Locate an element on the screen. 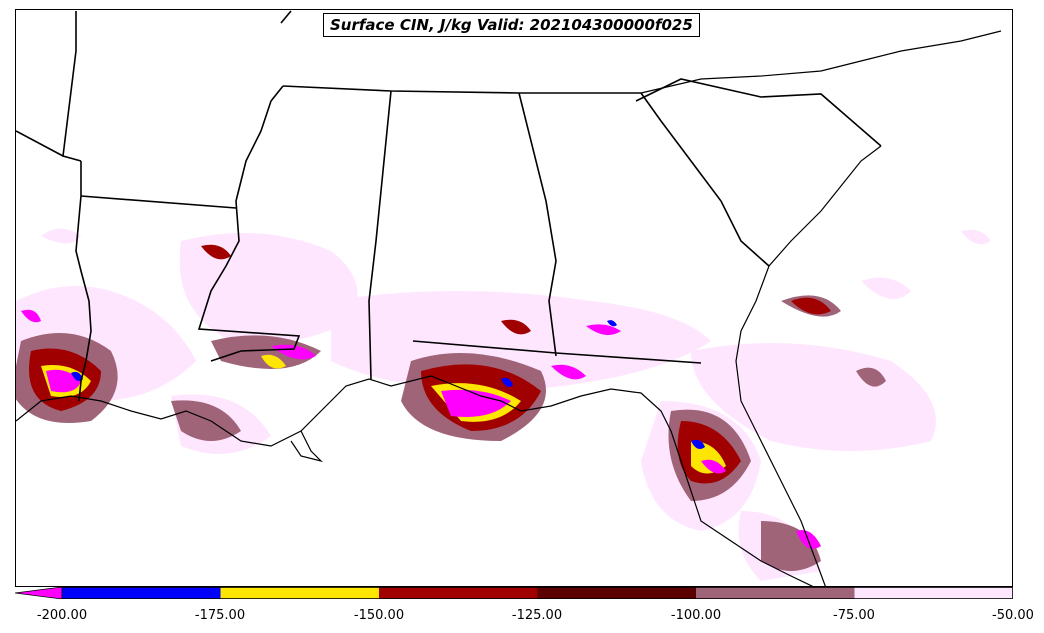  mississippi-delta is located at coordinates (306, 446).